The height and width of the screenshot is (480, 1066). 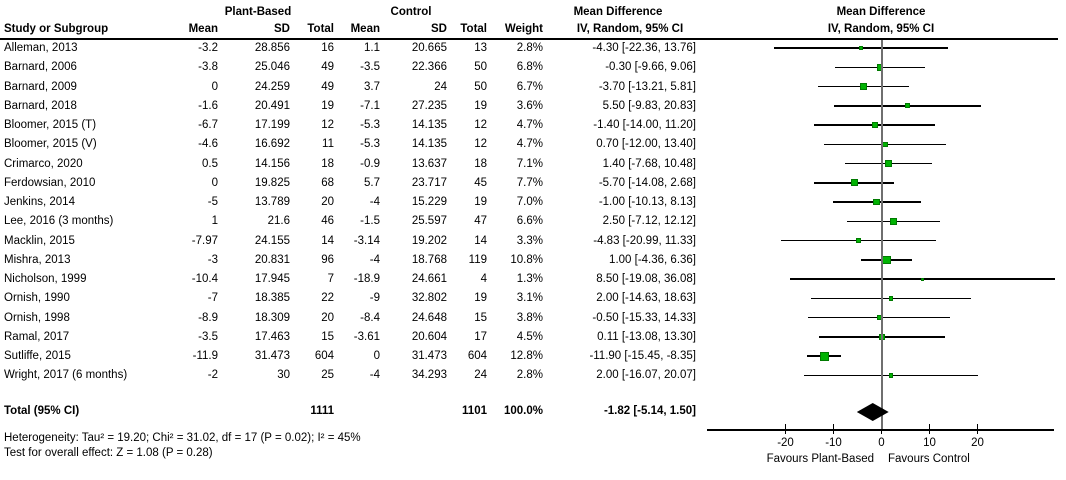 What do you see at coordinates (529, 298) in the screenshot?
I see `weight-cell: 3.1%` at bounding box center [529, 298].